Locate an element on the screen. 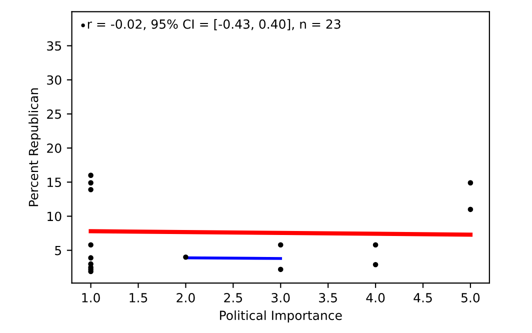  y-tick-label: 20 is located at coordinates (54, 148).